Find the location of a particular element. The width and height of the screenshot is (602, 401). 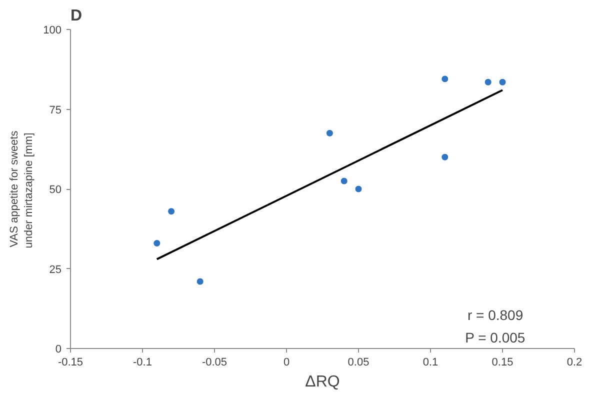

x-axis-title: ΔRQ is located at coordinates (322, 382).